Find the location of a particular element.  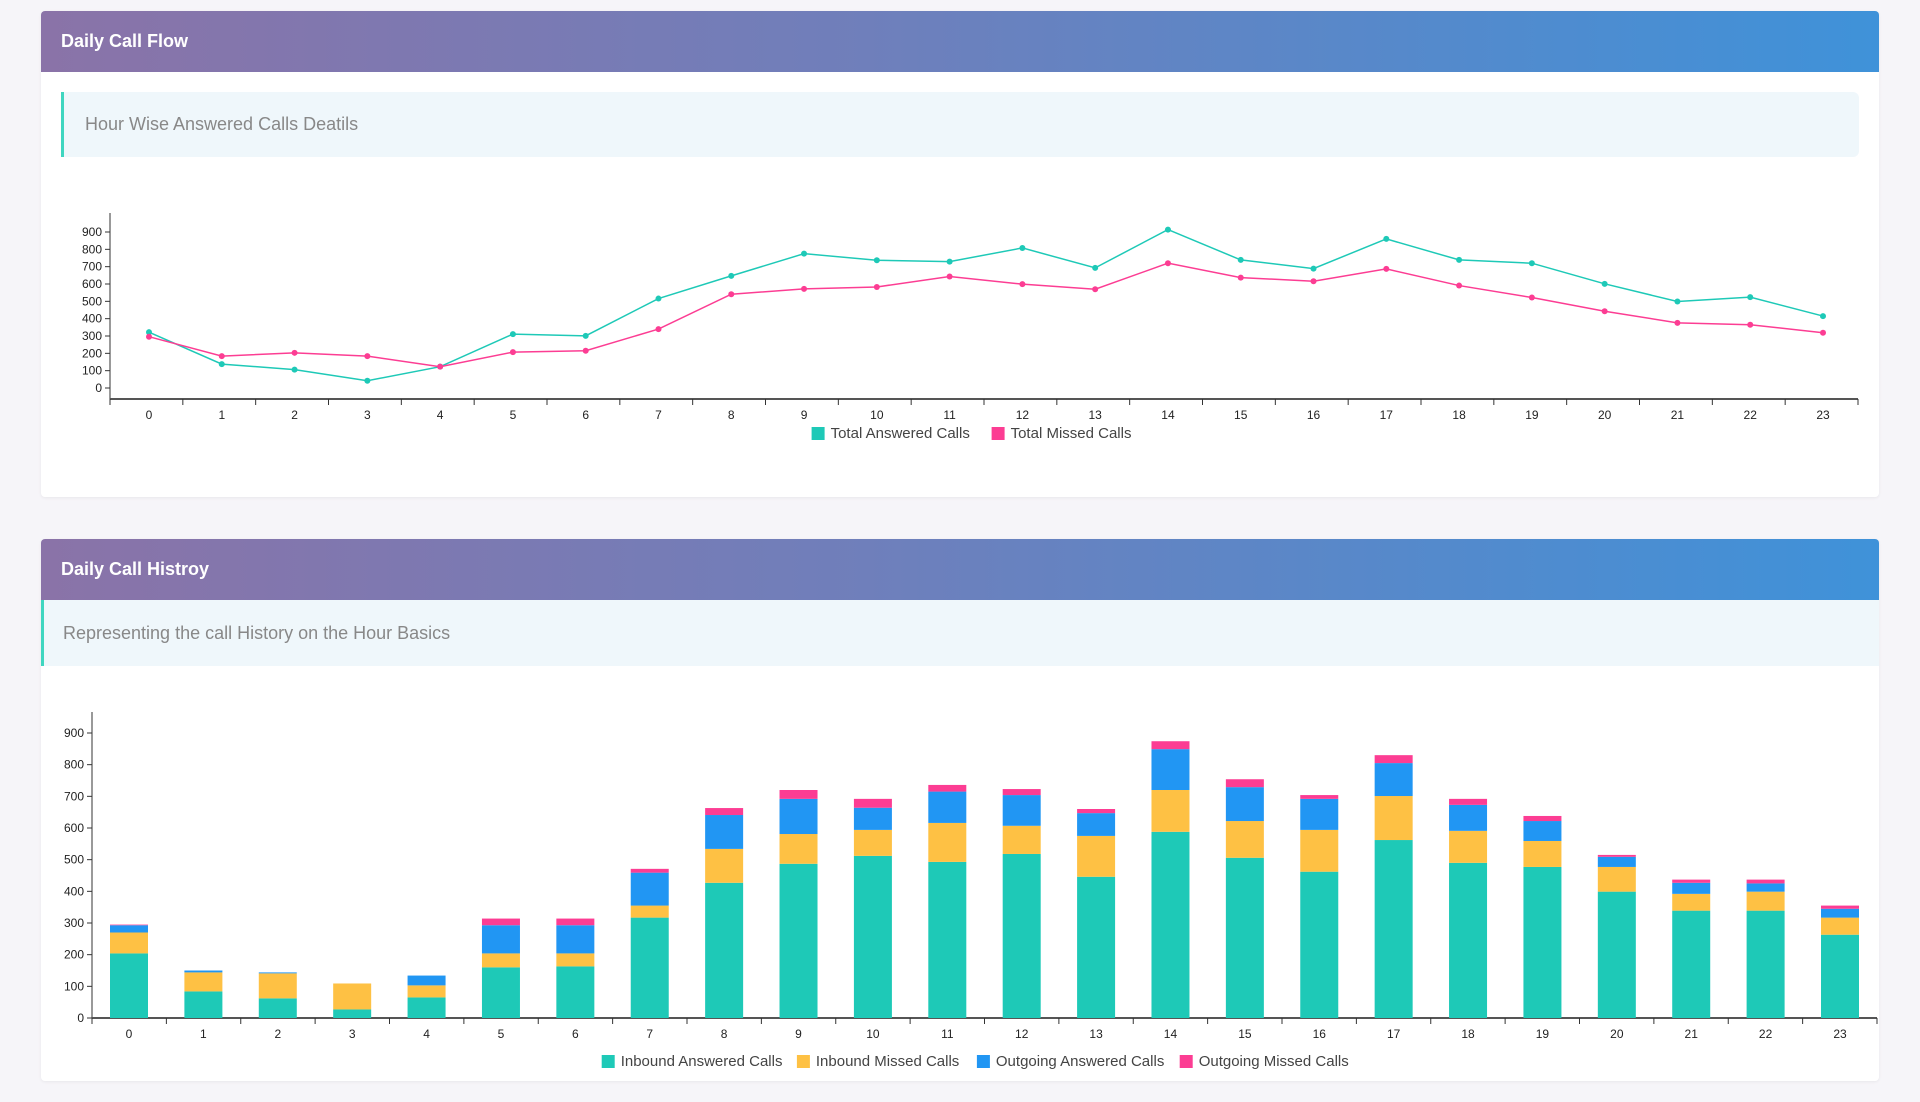

x-tick-label: 15 is located at coordinates (1245, 1034).